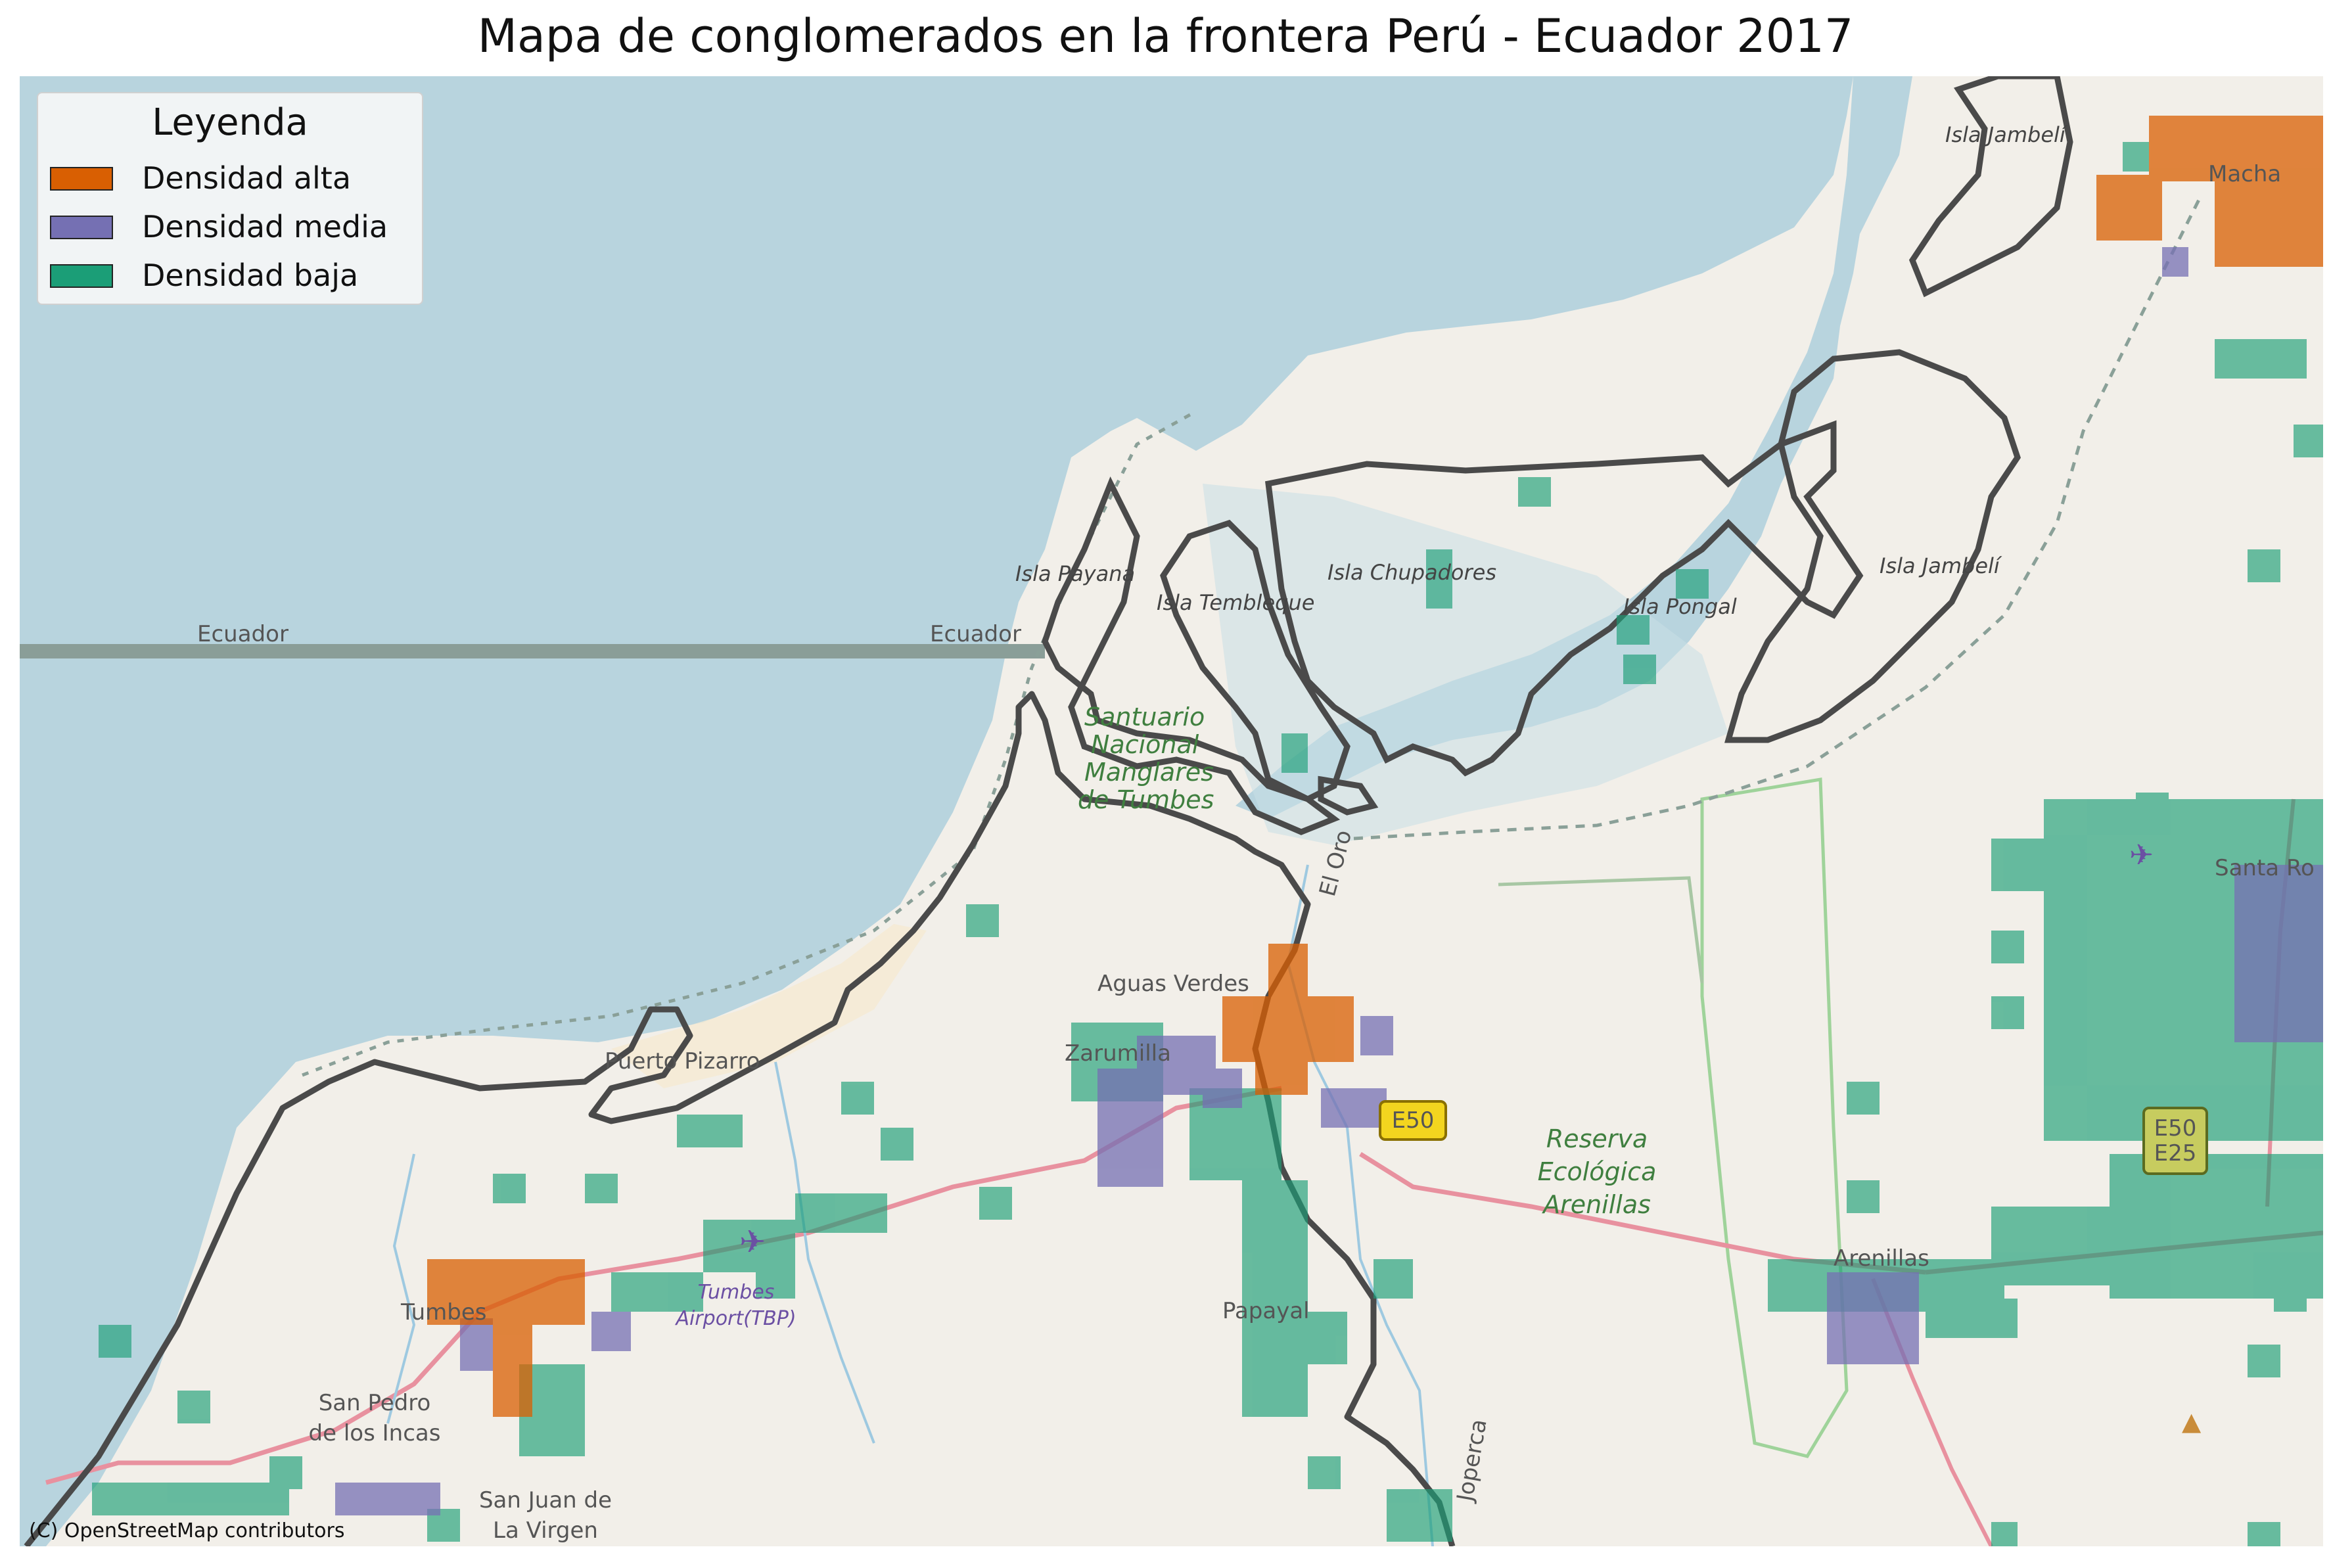 The image size is (2331, 1568). What do you see at coordinates (546, 1530) in the screenshot?
I see `label-san-juan: La Virgen` at bounding box center [546, 1530].